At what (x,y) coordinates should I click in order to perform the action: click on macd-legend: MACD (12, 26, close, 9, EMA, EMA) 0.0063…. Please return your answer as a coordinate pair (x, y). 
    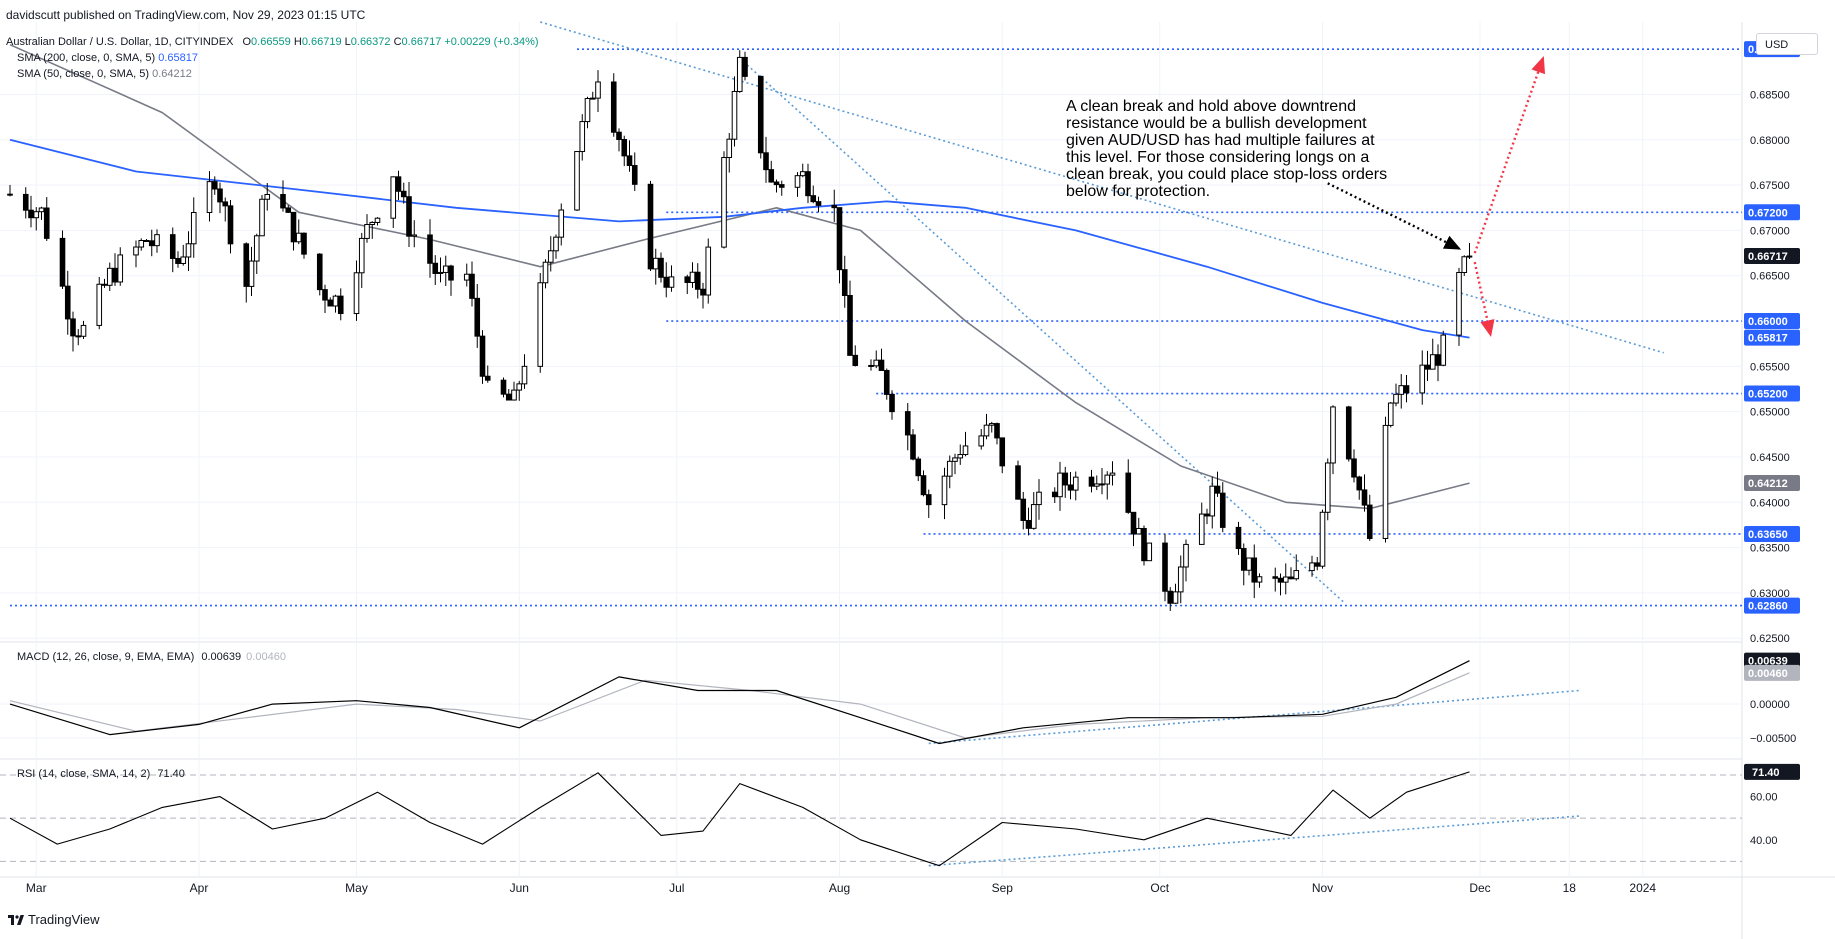
    Looking at the image, I should click on (151, 657).